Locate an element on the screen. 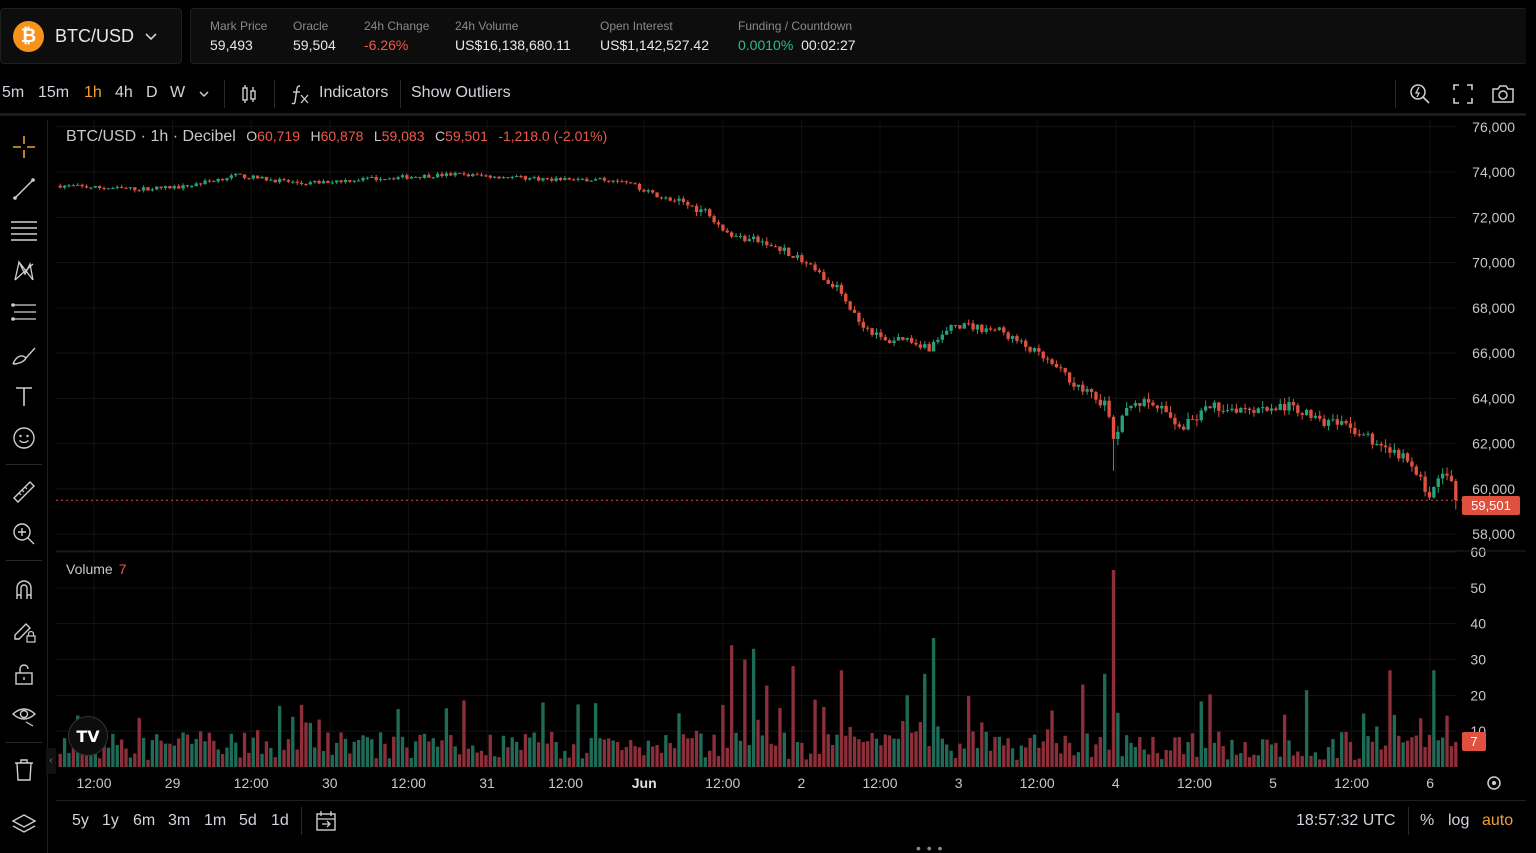  indicators-fx-icon is located at coordinates (300, 94).